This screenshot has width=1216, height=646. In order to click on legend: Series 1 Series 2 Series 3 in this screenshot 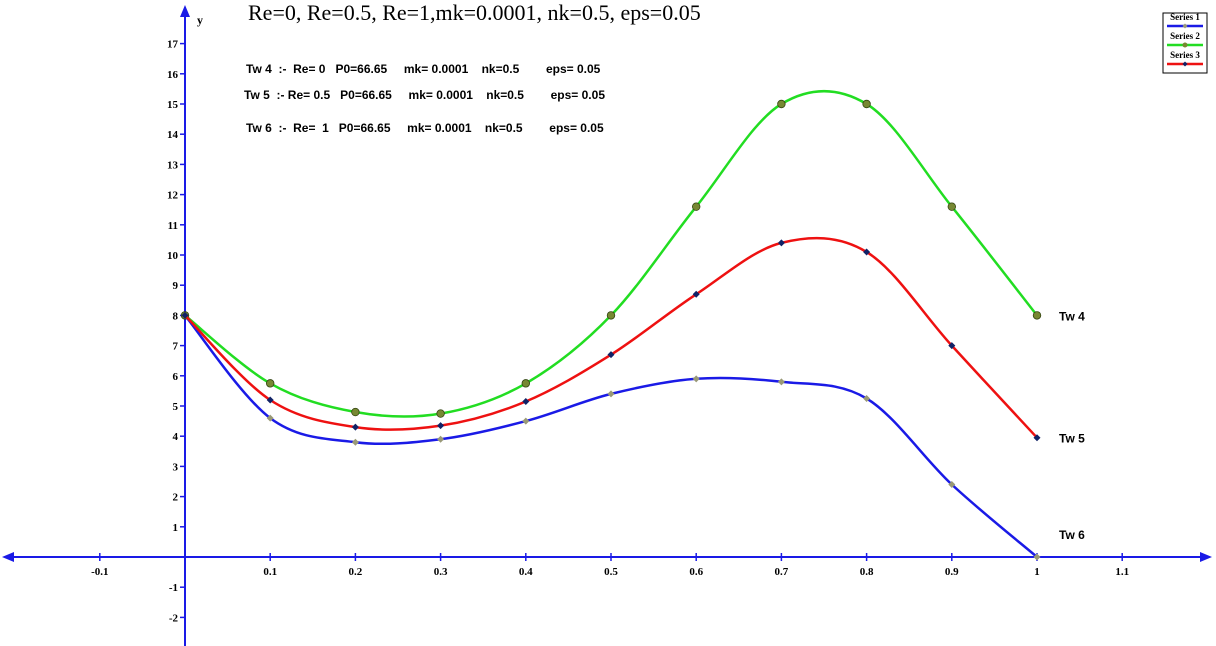, I will do `click(1185, 43)`.